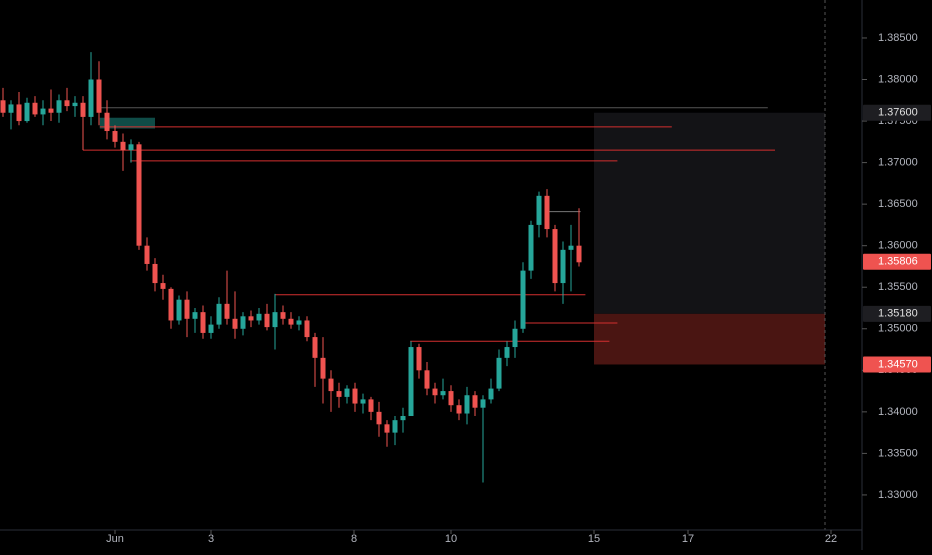  I want to click on y-tick-label: 1.34000, so click(898, 412).